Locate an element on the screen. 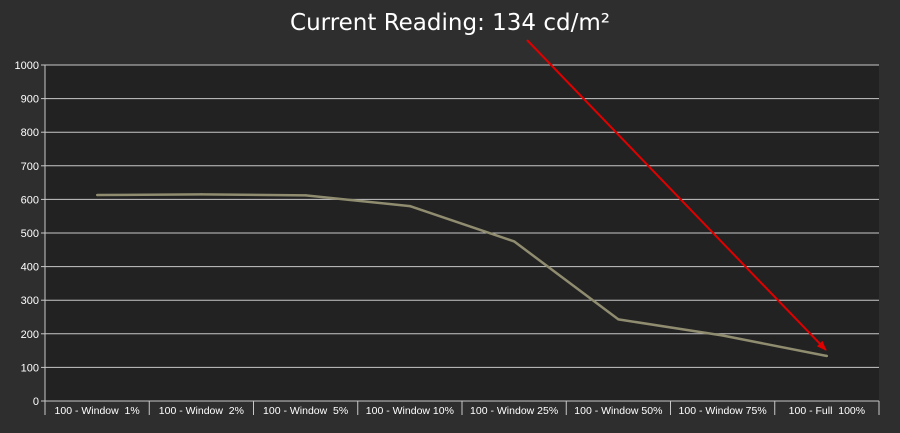 The image size is (900, 433). y-tick-label: 100 is located at coordinates (30, 368).